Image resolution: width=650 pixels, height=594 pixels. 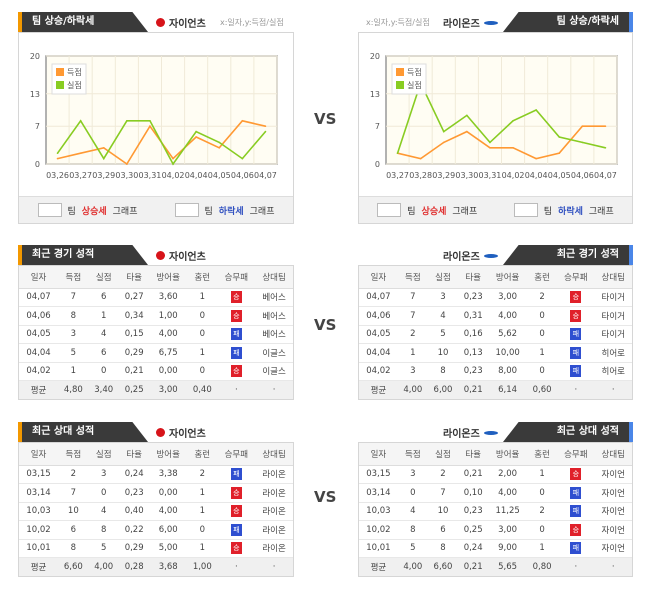 I want to click on cell-7: 히어로, so click(x=613, y=371).